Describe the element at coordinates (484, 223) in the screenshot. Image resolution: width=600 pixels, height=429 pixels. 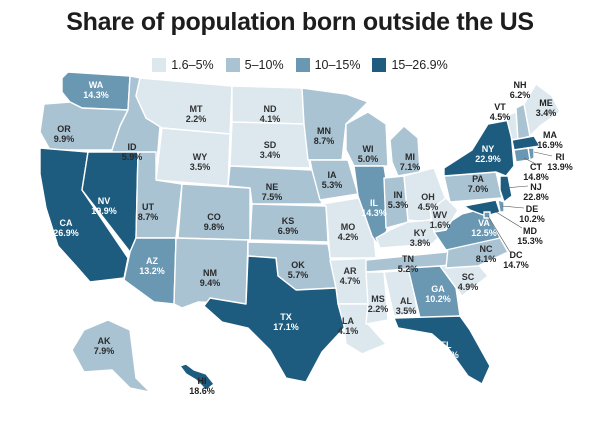
I see `state-code: VA` at that location.